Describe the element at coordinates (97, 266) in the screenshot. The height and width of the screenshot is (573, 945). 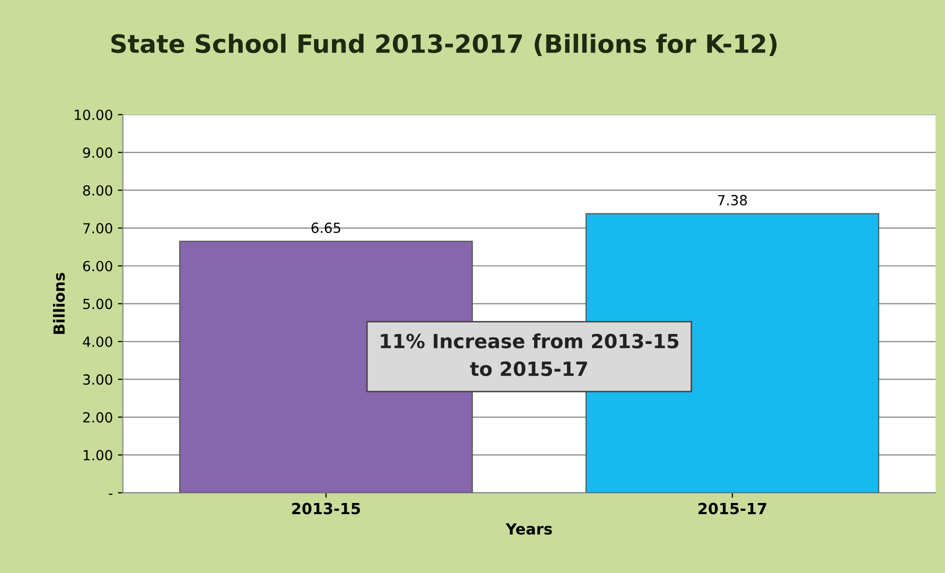
I see `y-tick-label: 6.00` at that location.